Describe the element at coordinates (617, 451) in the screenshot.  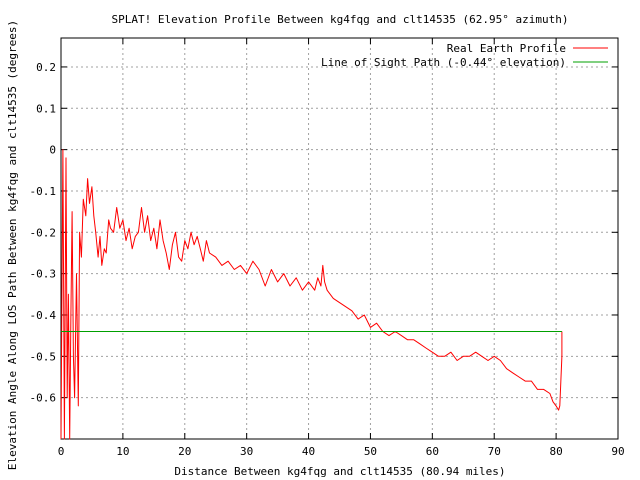
I see `x-tick-label: 90` at that location.